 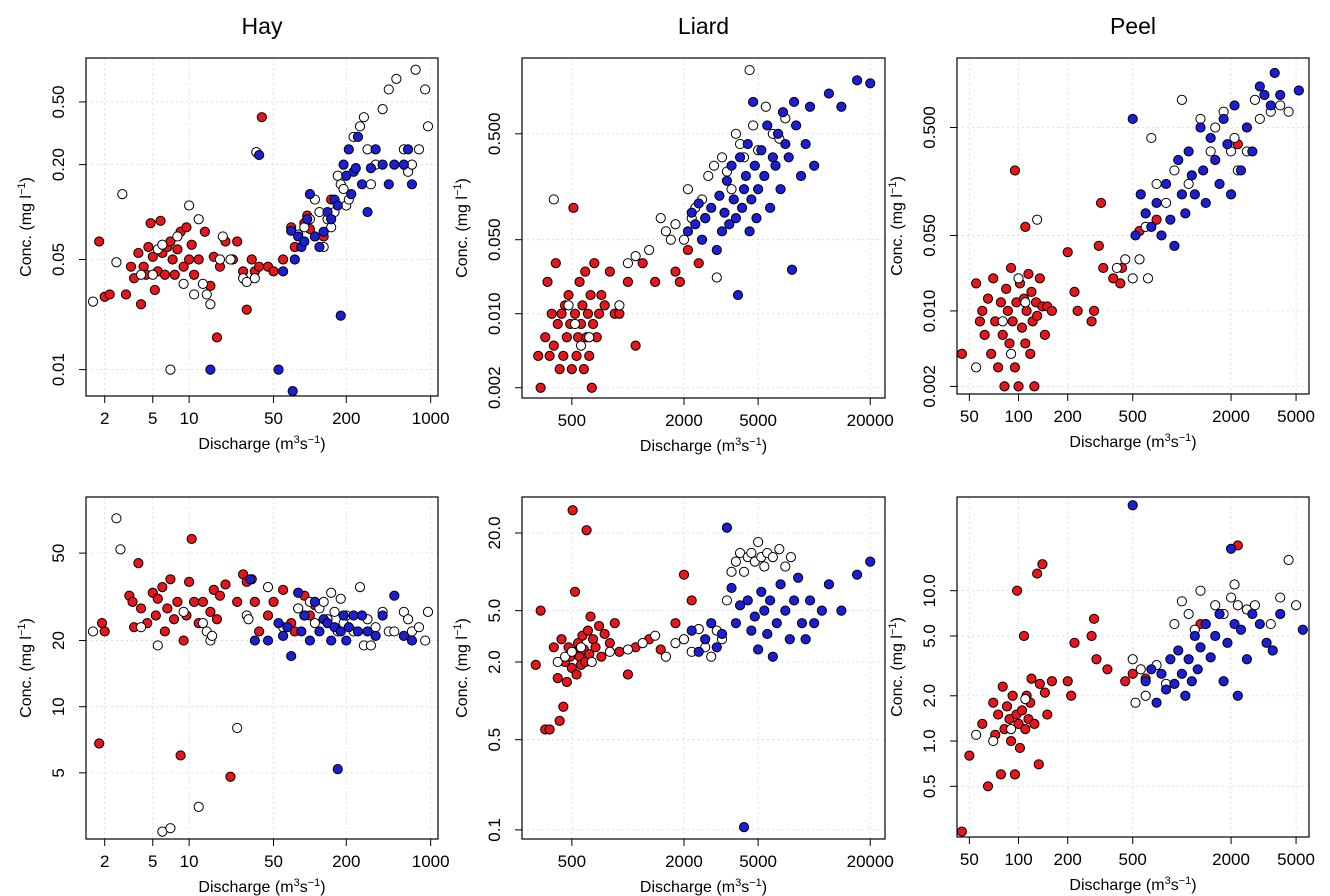 What do you see at coordinates (58, 706) in the screenshot?
I see `y-tick-label: 10` at bounding box center [58, 706].